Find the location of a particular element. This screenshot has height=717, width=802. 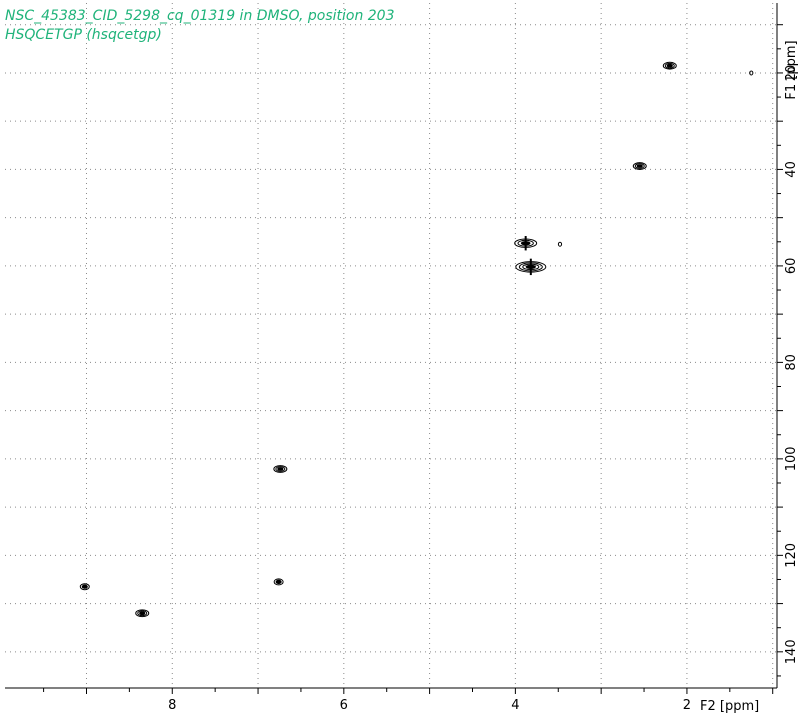

f1-axis-label: F1 [ppm] is located at coordinates (791, 69).